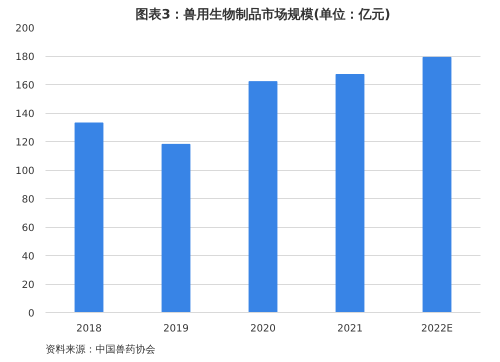 Image resolution: width=500 pixels, height=362 pixels. What do you see at coordinates (28, 257) in the screenshot?
I see `y-tick-label: 40` at bounding box center [28, 257].